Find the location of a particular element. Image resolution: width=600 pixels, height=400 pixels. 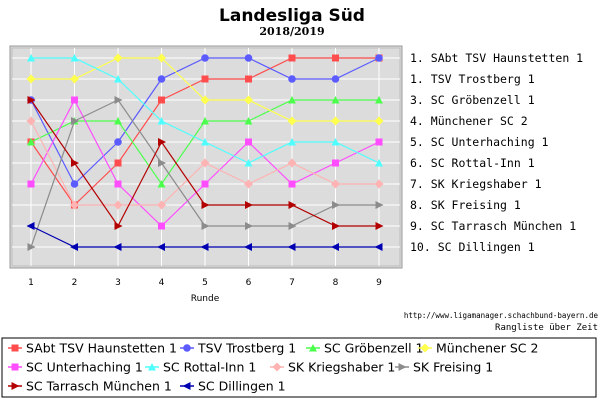

ranking-label: 1. SAbt TSV Haunstetten 1 is located at coordinates (496, 58).